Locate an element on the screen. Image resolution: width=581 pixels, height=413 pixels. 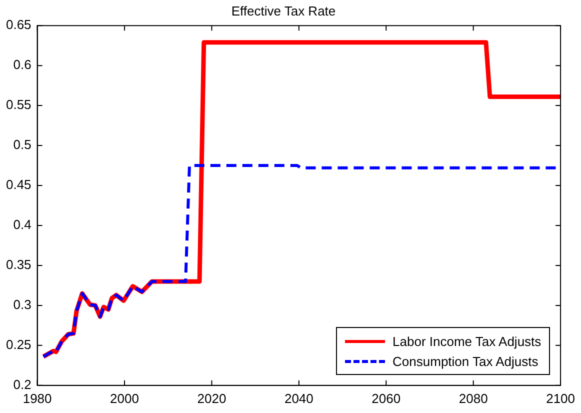
y-tick-label: 0.4 is located at coordinates (22, 224).